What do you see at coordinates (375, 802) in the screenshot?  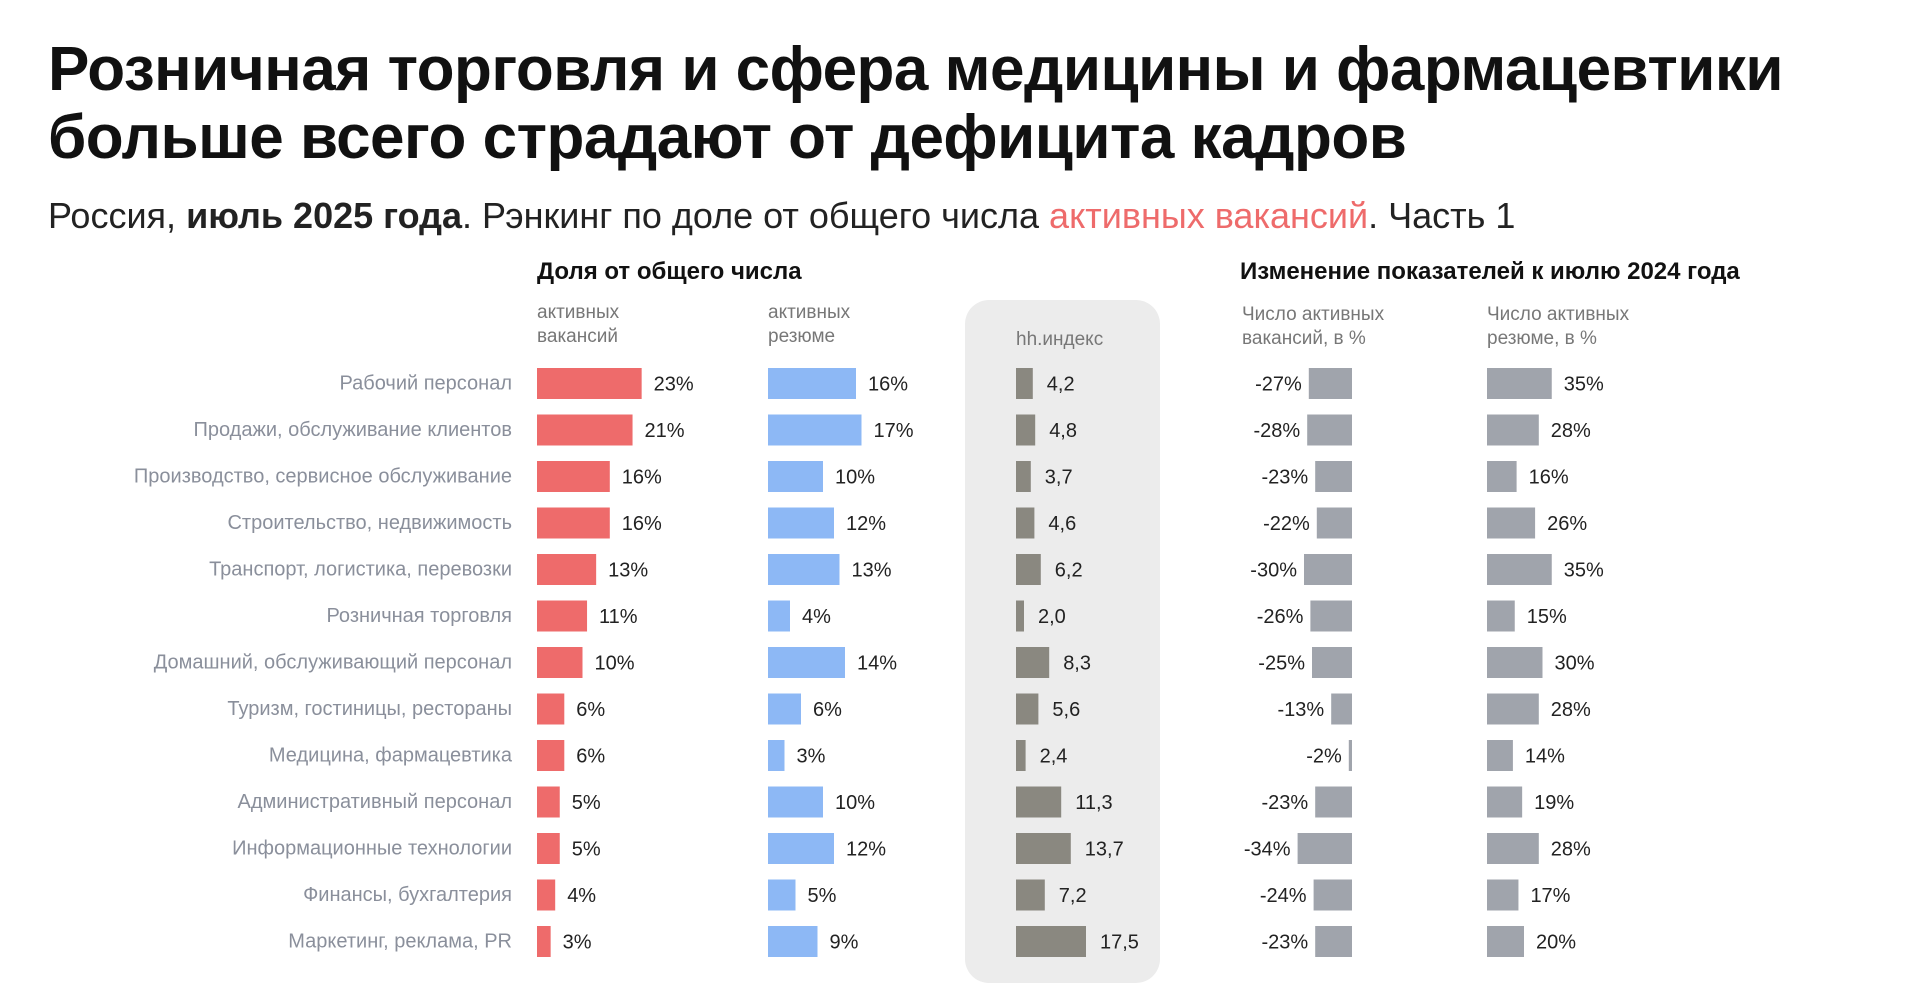 I see `category-label: Административный персонал` at bounding box center [375, 802].